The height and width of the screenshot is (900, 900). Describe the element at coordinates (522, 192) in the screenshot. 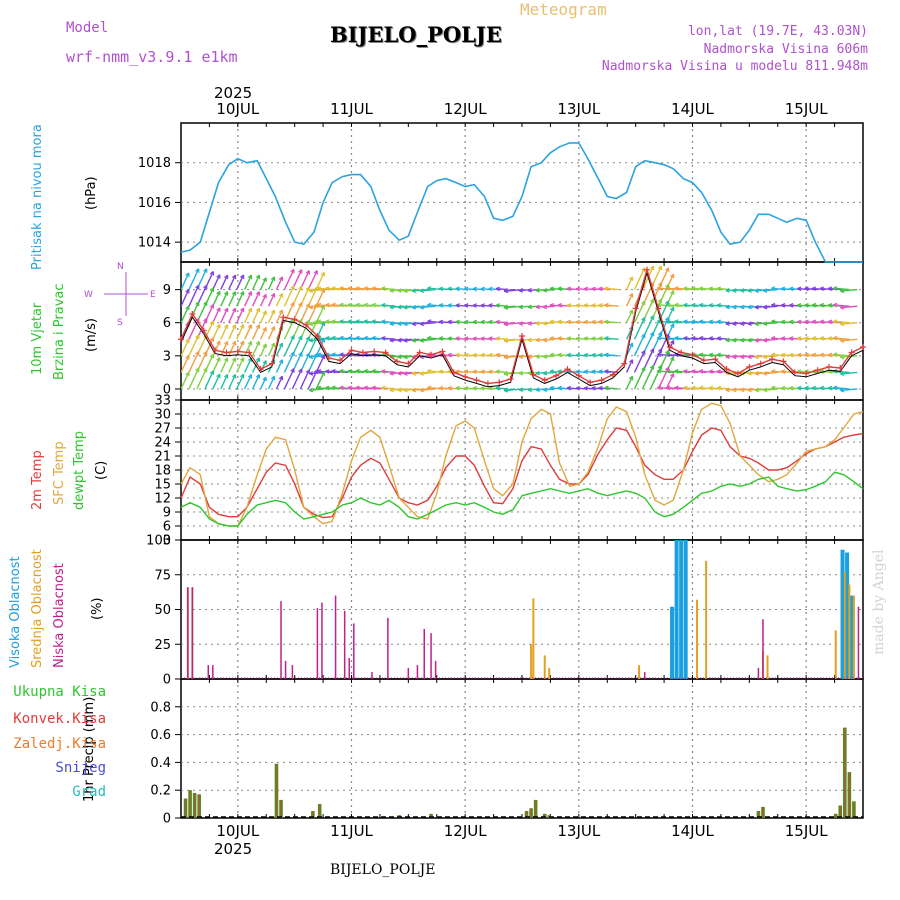

I see `panel-frame-pressure` at that location.